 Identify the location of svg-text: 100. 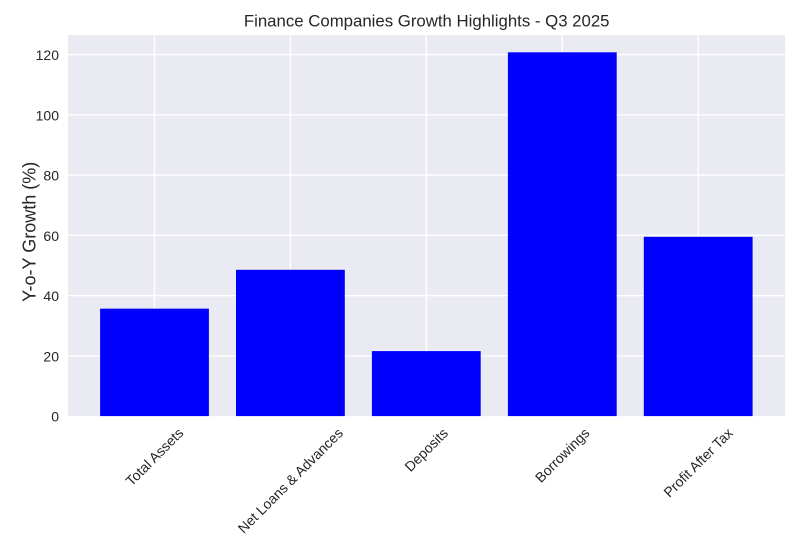
(48, 115).